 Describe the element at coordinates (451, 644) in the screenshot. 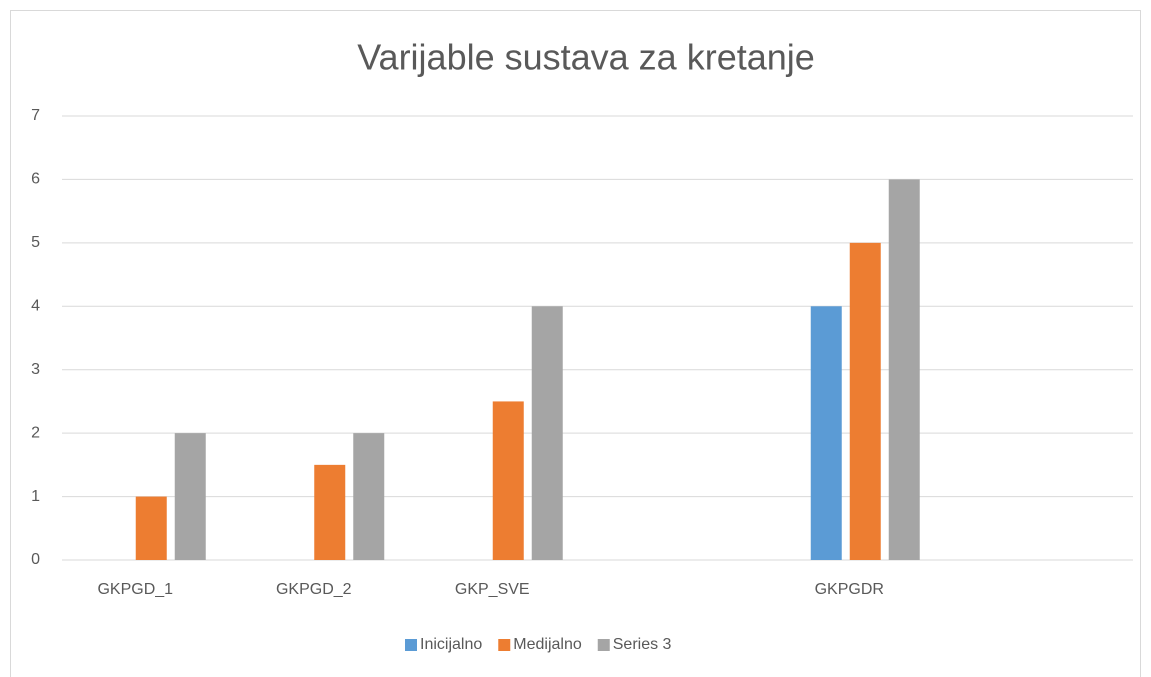

I see `legend-label: Inicijalno` at that location.